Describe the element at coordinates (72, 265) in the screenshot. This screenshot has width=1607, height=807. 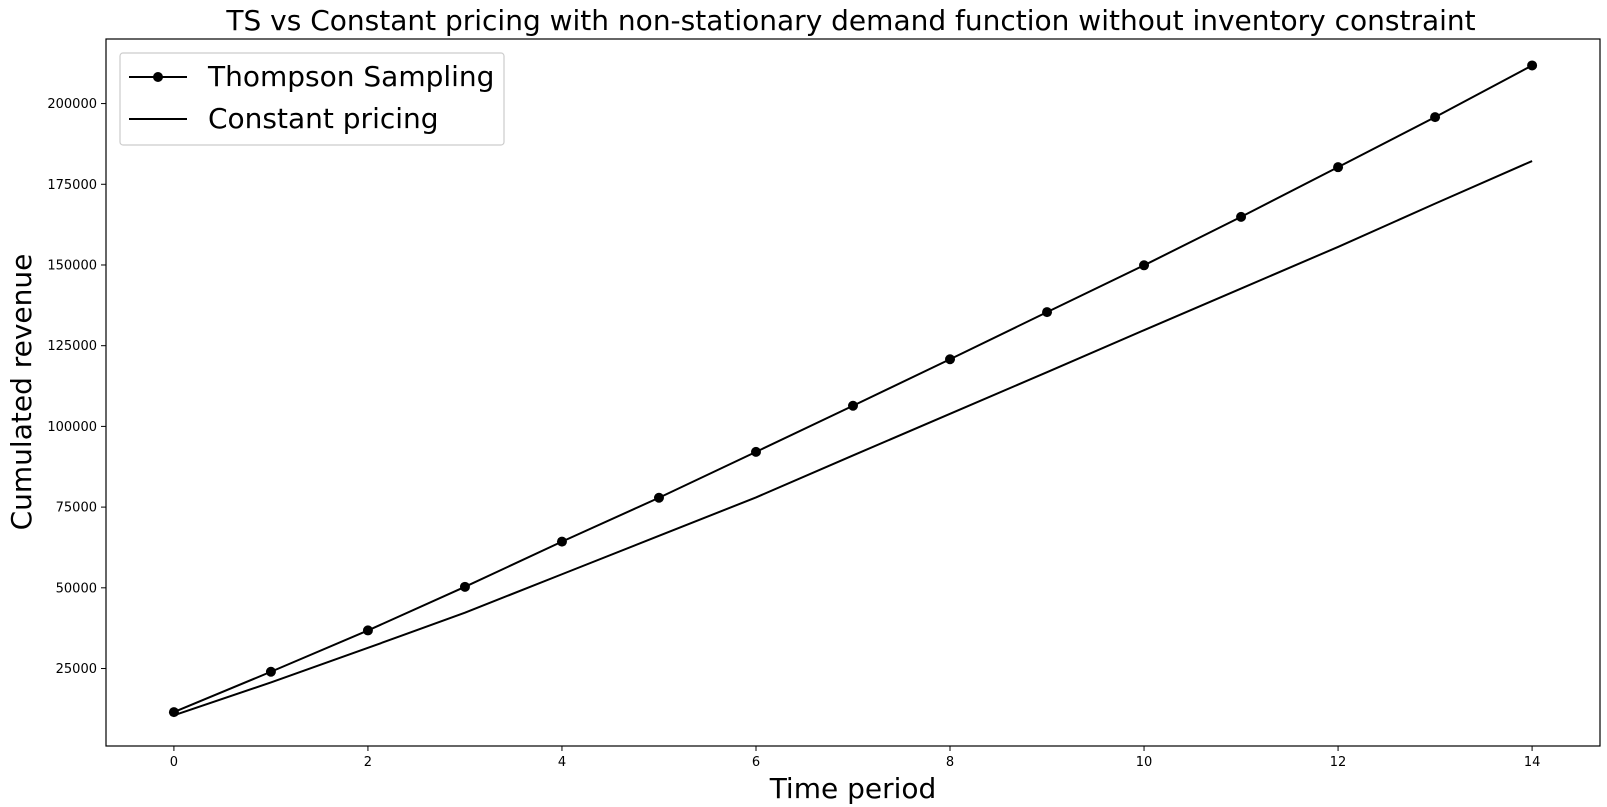
I see `y-tick-label: 150000` at that location.